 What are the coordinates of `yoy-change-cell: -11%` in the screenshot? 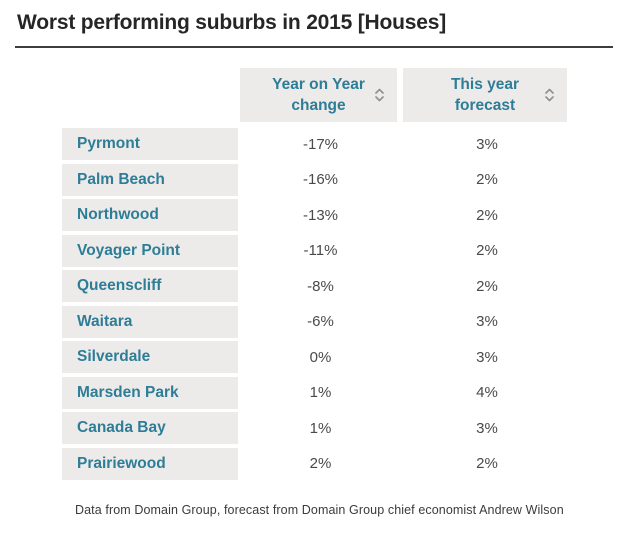 It's located at (320, 250).